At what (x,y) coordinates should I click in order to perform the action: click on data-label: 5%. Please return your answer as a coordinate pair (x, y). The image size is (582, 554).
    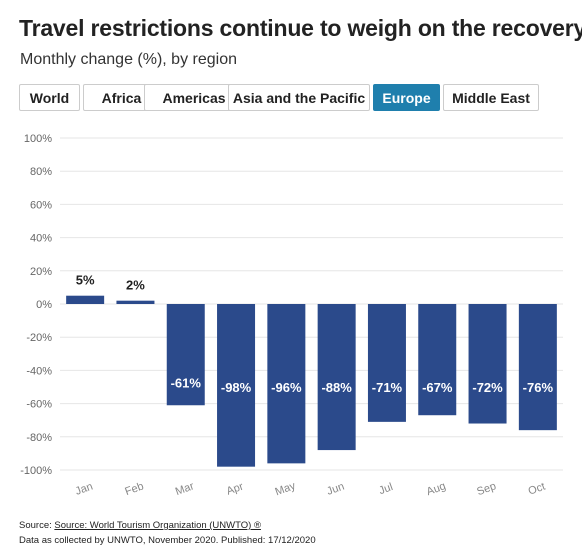
    Looking at the image, I should click on (85, 280).